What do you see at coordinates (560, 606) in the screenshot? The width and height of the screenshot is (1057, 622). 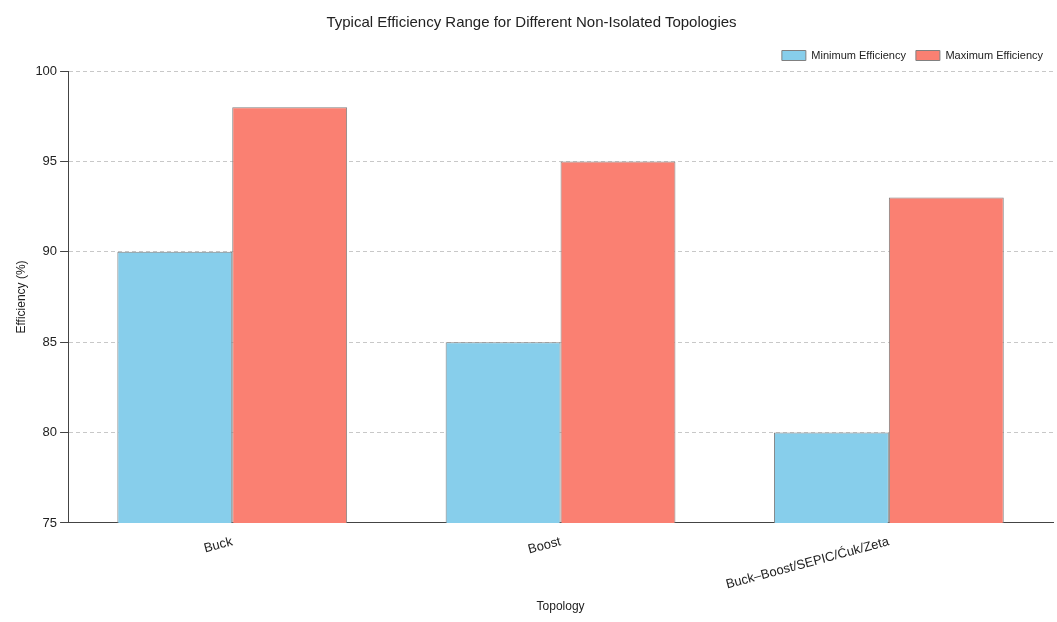 I see `x-axis-title: Topology` at bounding box center [560, 606].